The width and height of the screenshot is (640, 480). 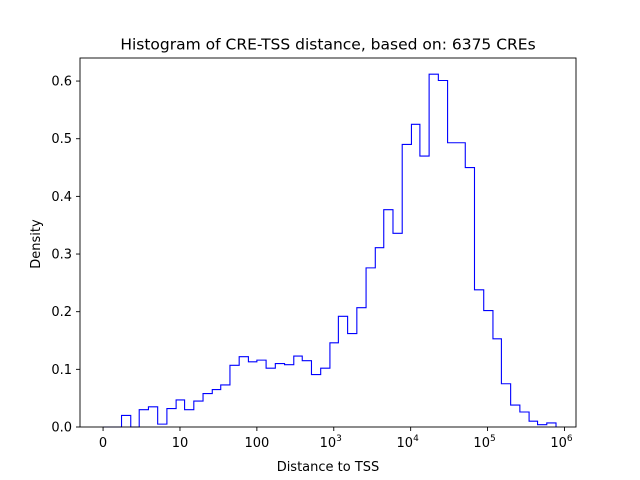 I want to click on y-tick-label: 0.2, so click(x=61, y=312).